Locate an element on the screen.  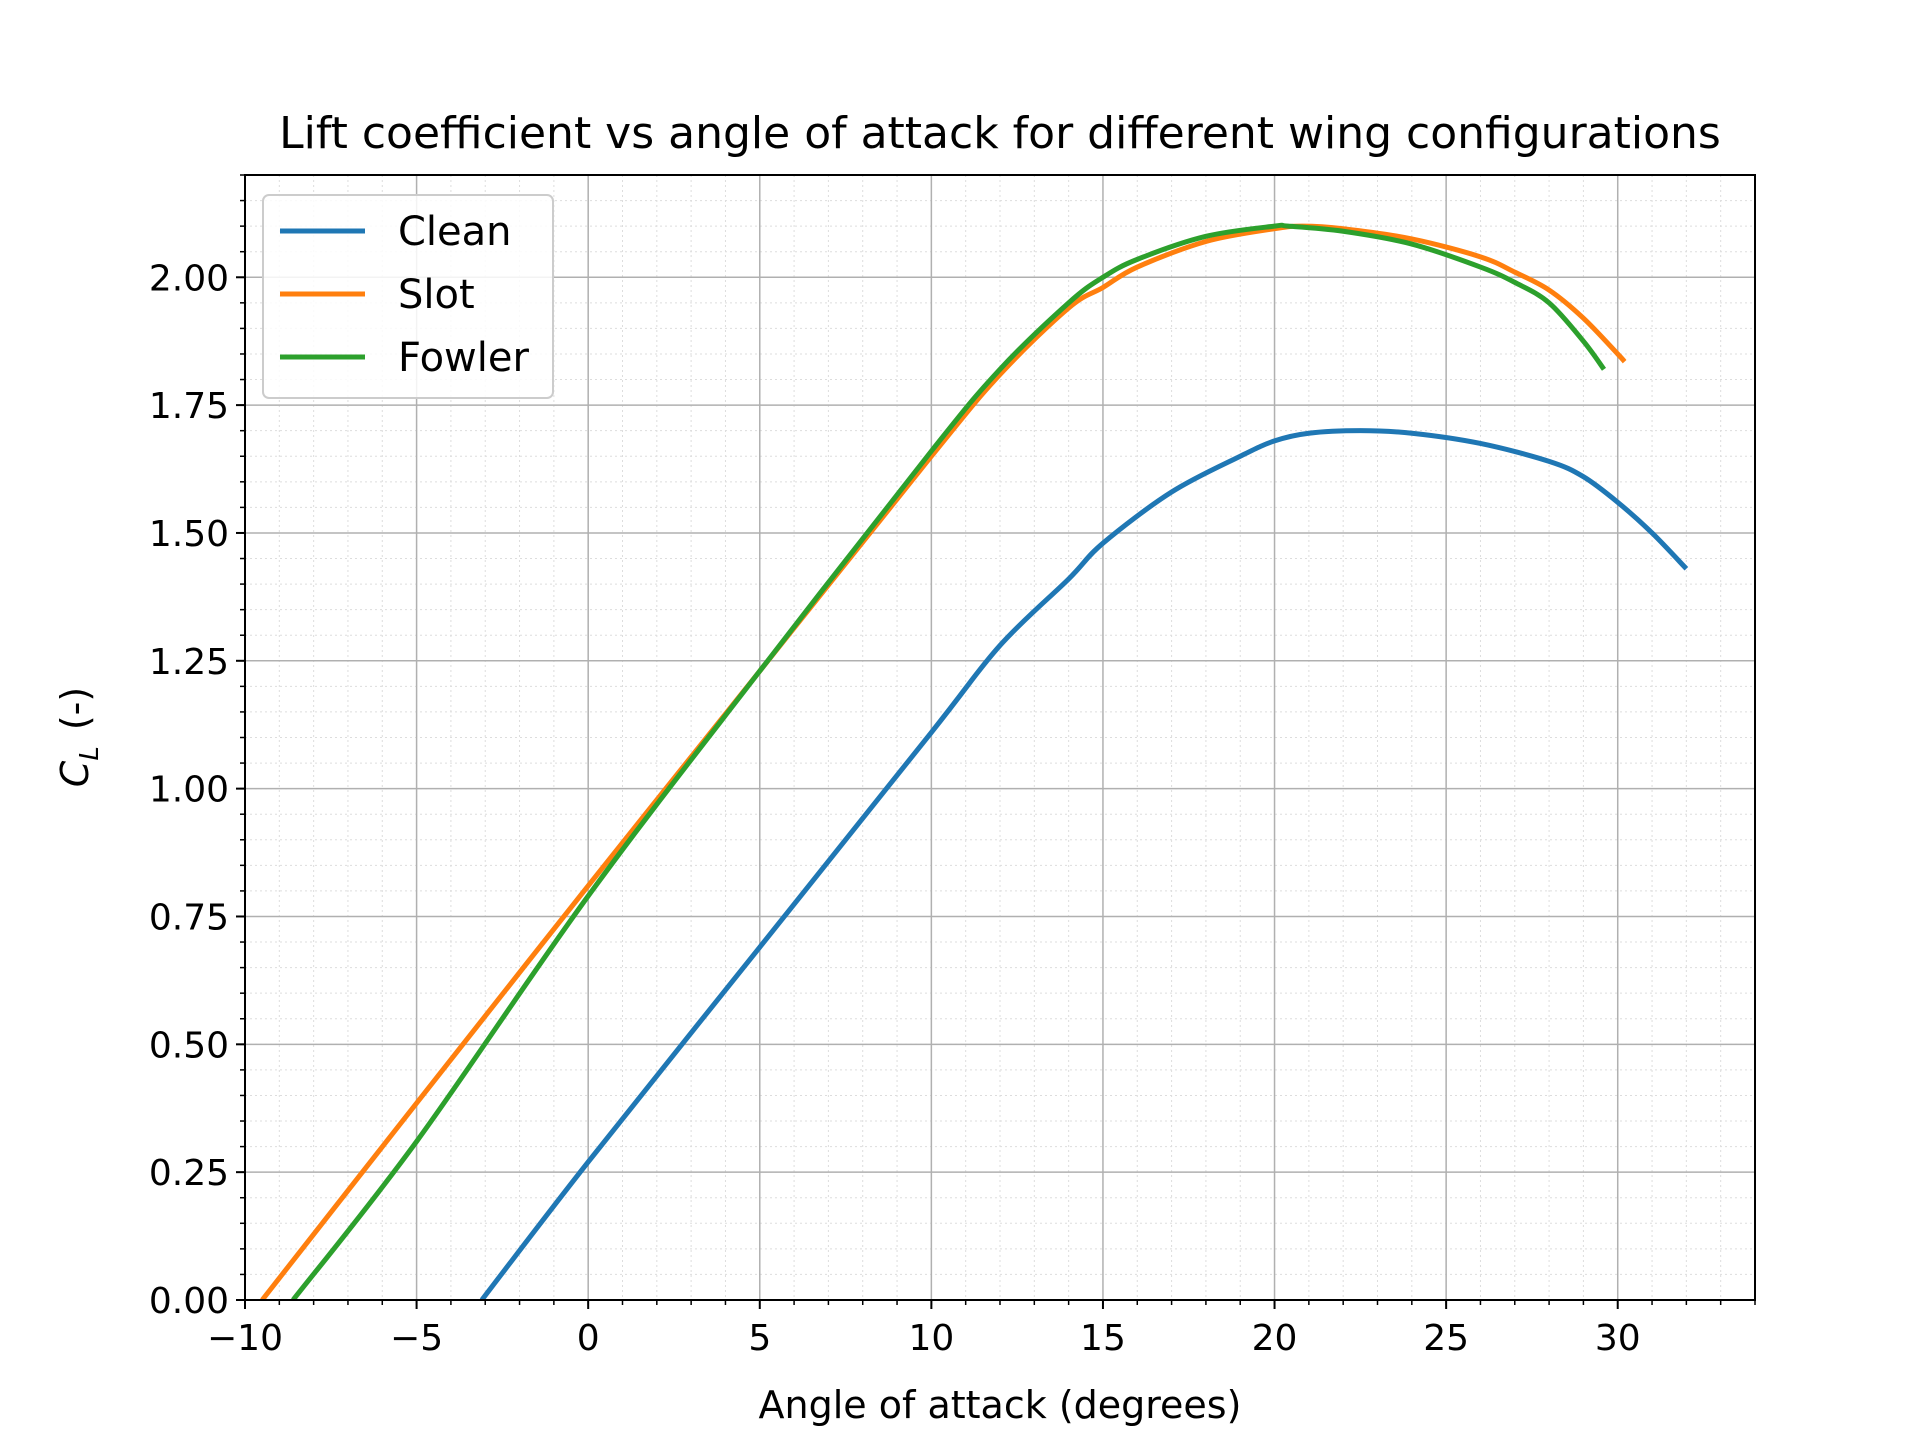
legend-box is located at coordinates (408, 296).